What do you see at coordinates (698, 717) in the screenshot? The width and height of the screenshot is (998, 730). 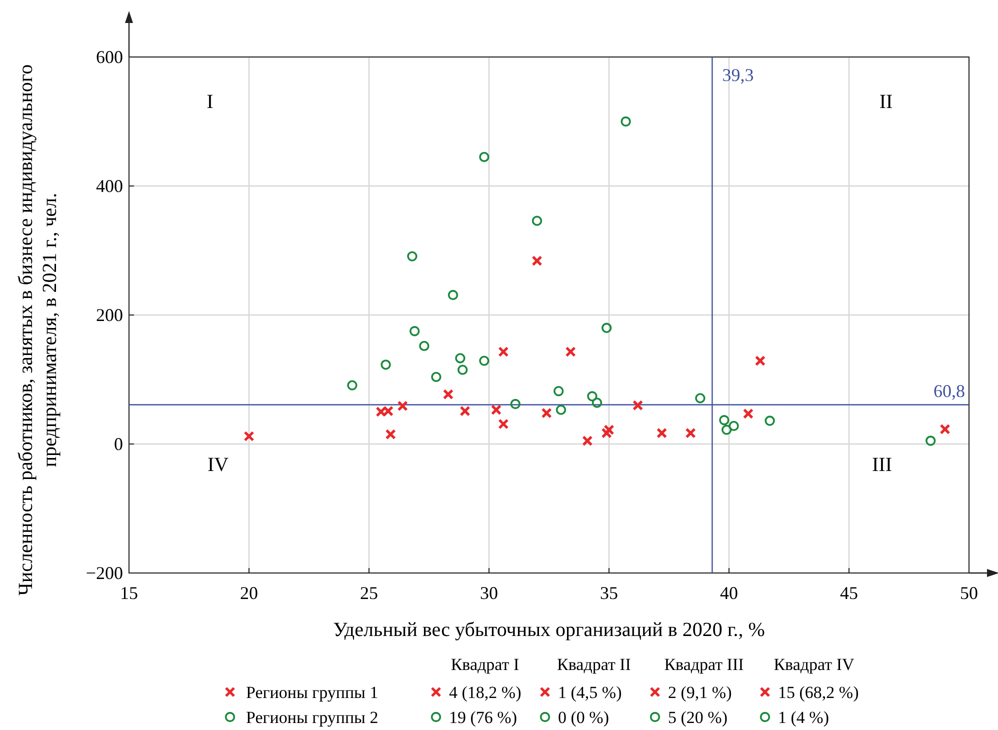 I see `text: 5 (20 %)` at bounding box center [698, 717].